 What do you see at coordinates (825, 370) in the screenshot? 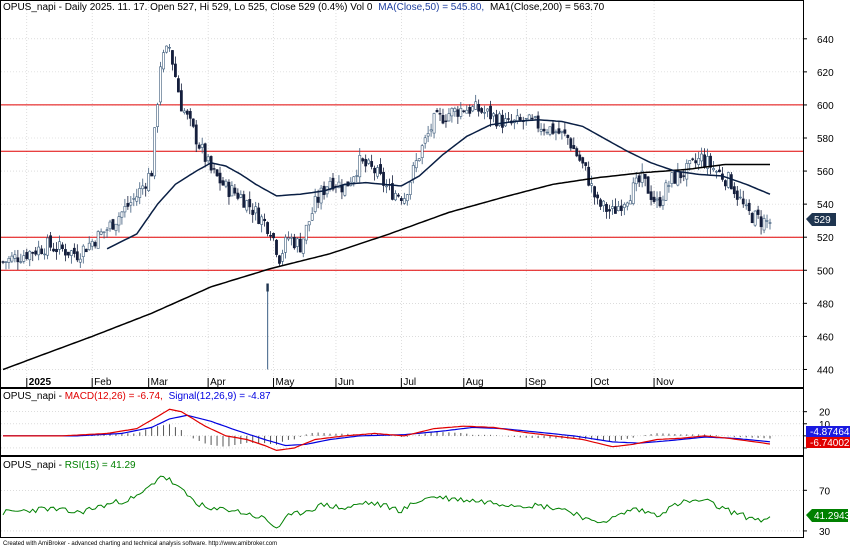
I see `price-tick-label: 440` at bounding box center [825, 370].